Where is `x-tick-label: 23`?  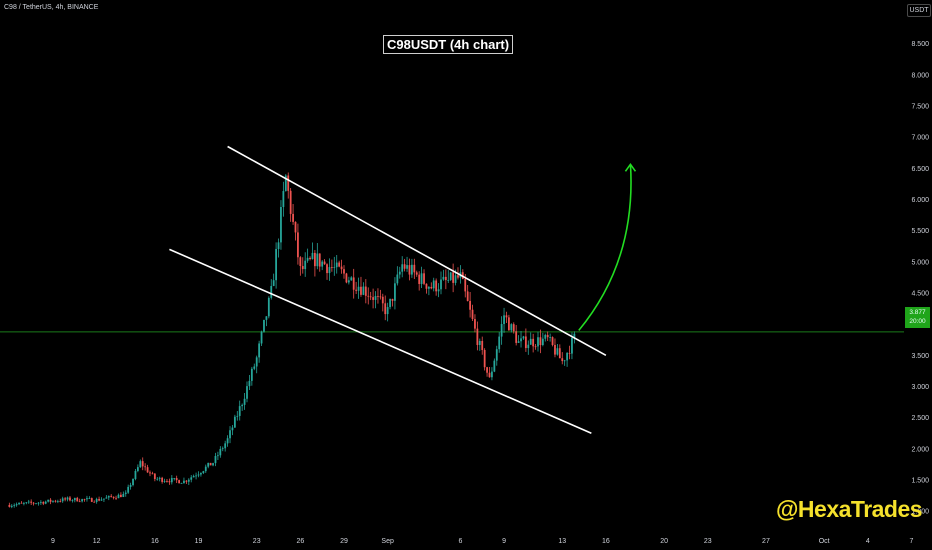
x-tick-label: 23 is located at coordinates (708, 541).